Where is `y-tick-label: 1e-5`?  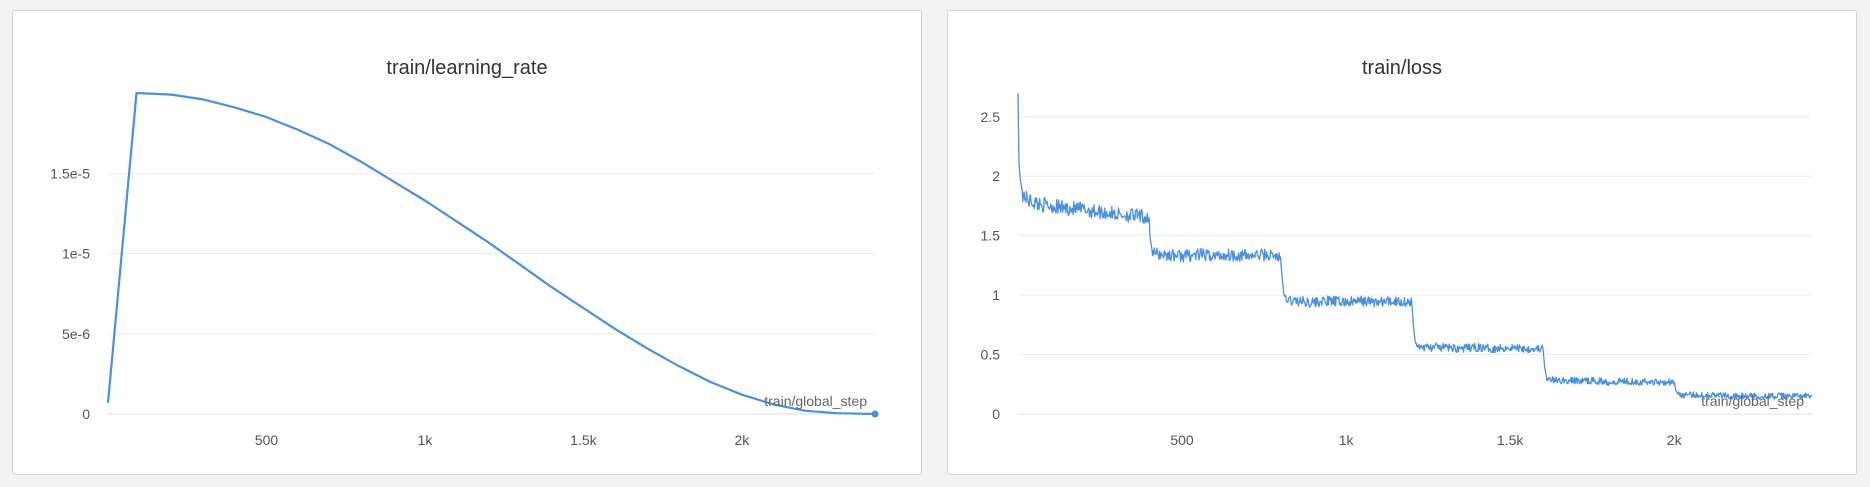
y-tick-label: 1e-5 is located at coordinates (76, 254).